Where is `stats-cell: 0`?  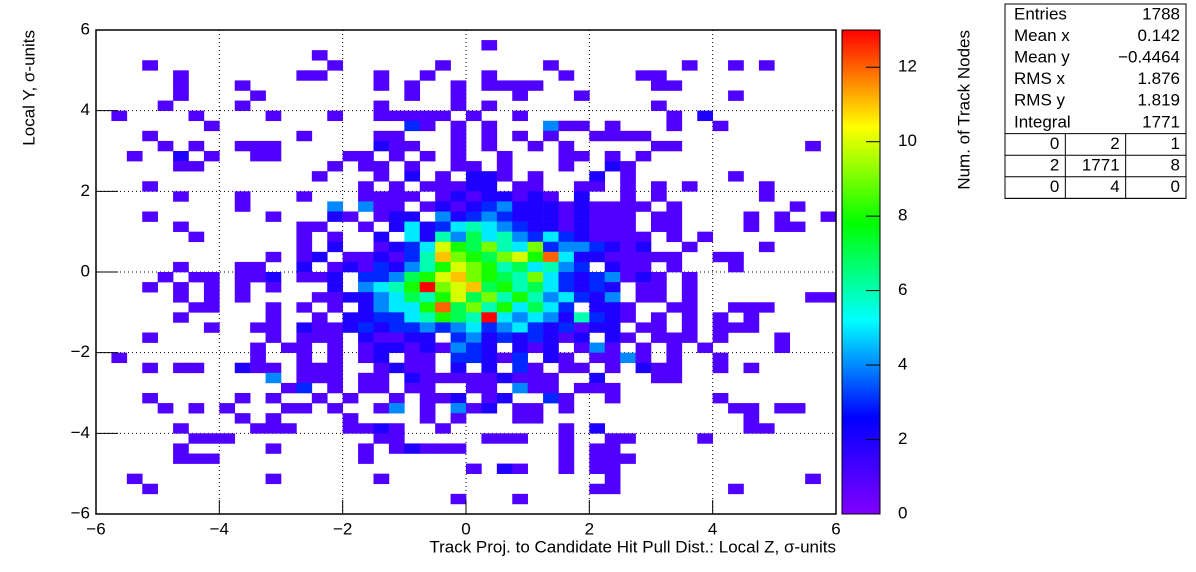 stats-cell: 0 is located at coordinates (1175, 186).